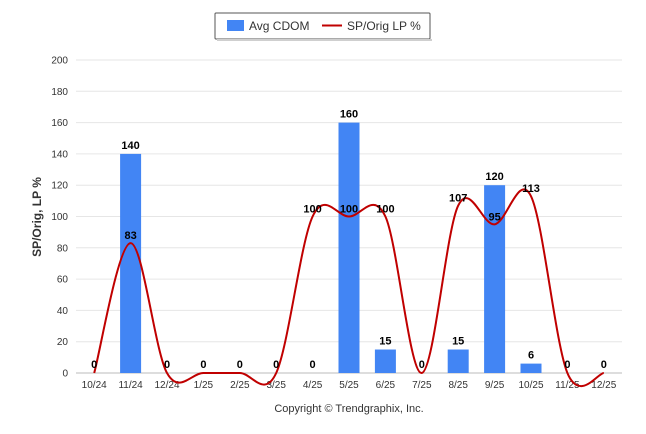 This screenshot has height=434, width=646. I want to click on x-tick-label: 12/24, so click(166, 385).